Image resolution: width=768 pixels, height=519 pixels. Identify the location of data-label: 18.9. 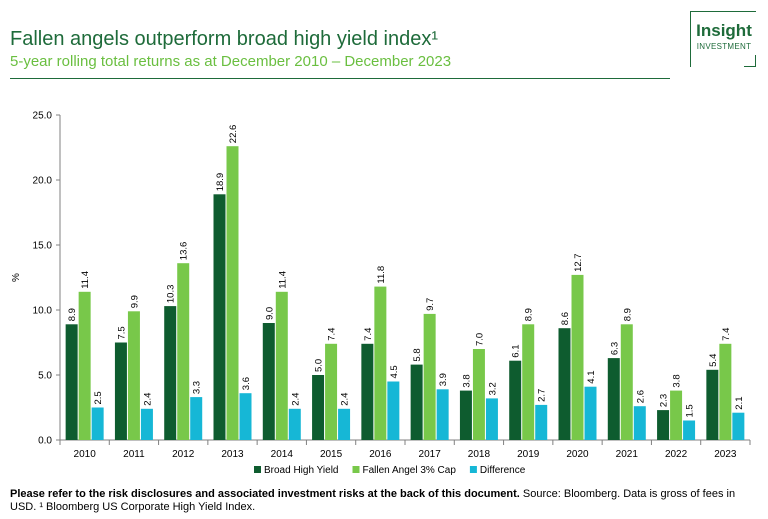
(220, 182).